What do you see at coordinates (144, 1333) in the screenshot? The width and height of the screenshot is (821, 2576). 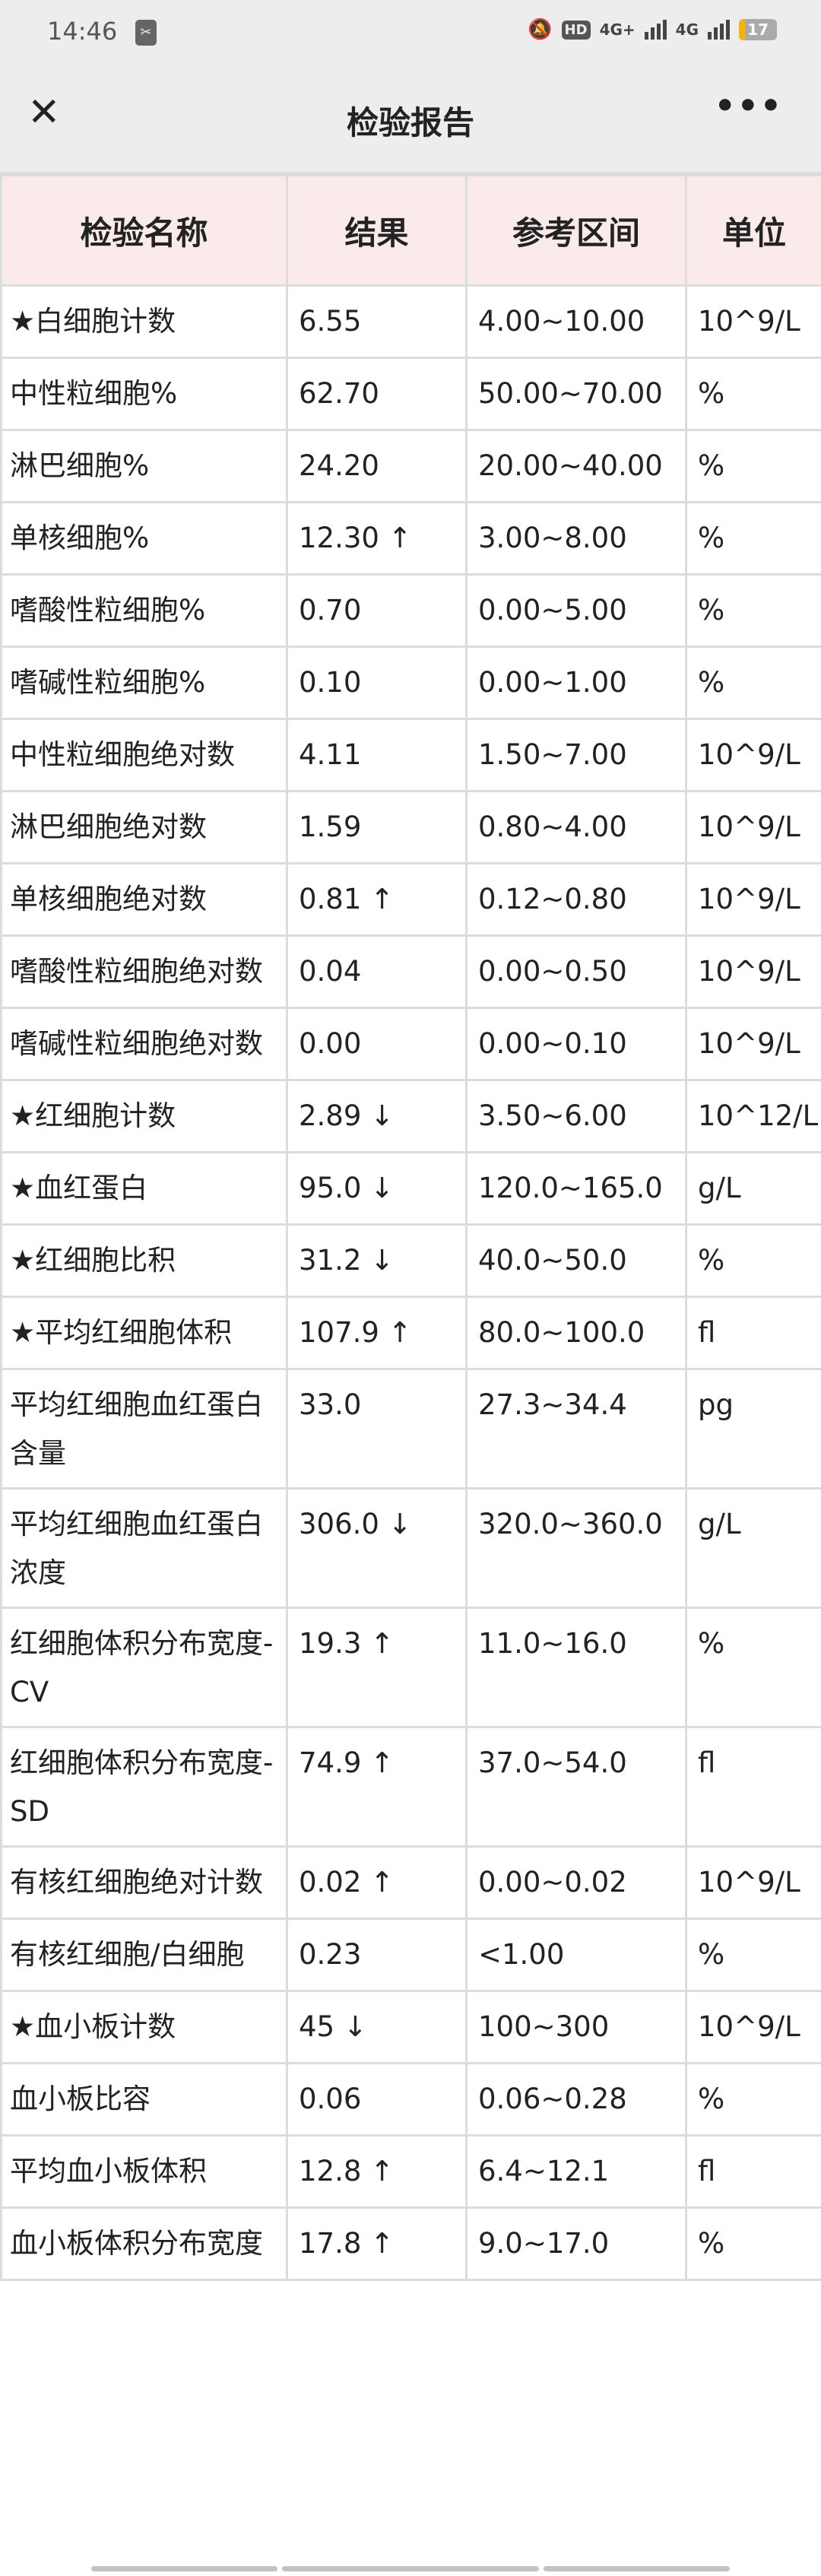 I see `cell-name: ★平均红细胞体积` at bounding box center [144, 1333].